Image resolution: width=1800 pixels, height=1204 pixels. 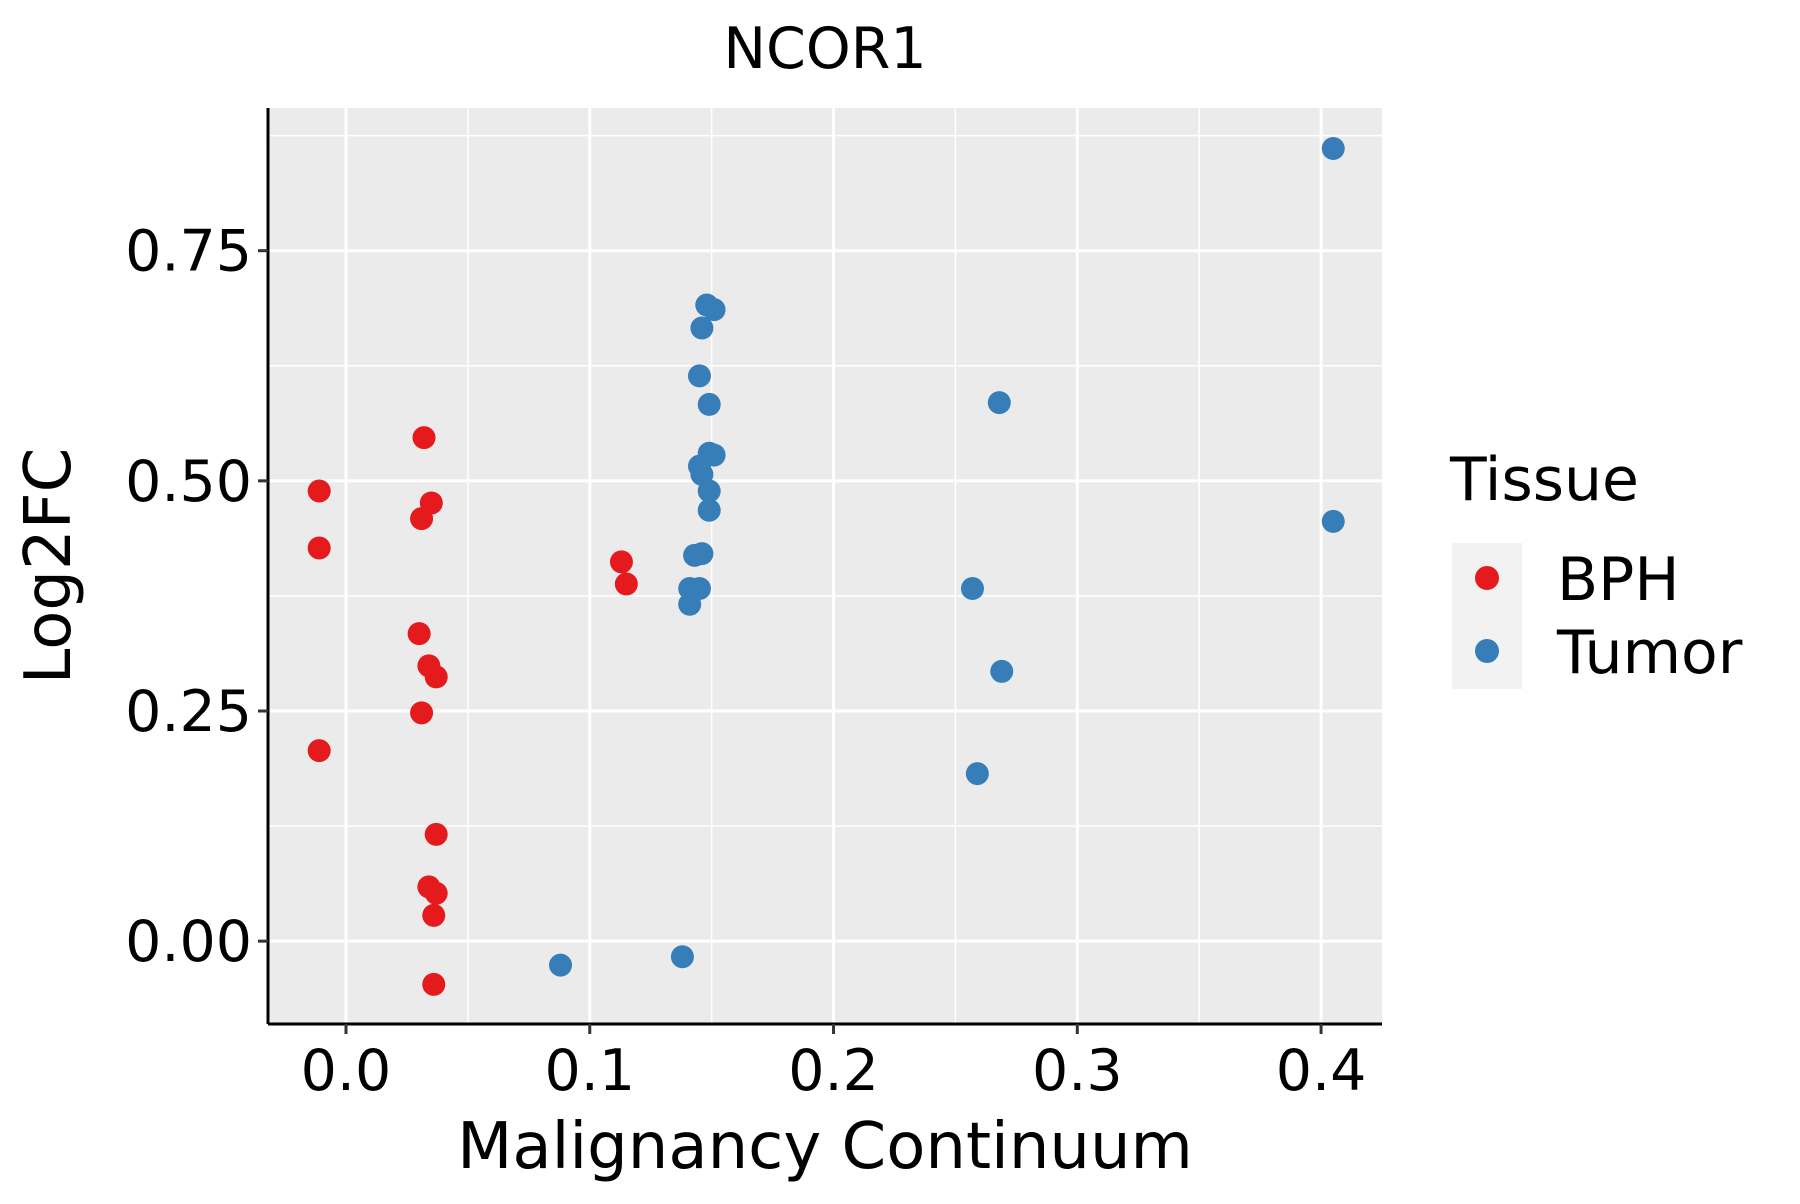 What do you see at coordinates (1618, 580) in the screenshot?
I see `legend-label-bph: BPH` at bounding box center [1618, 580].